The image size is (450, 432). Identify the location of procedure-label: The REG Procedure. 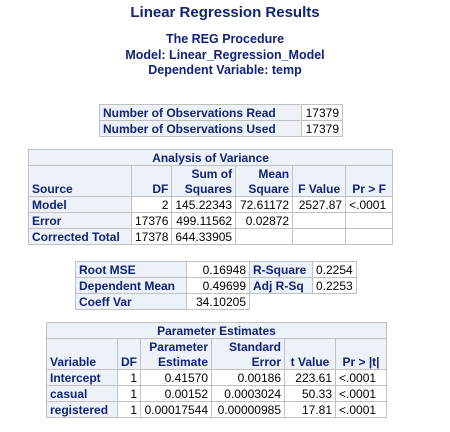
(225, 39).